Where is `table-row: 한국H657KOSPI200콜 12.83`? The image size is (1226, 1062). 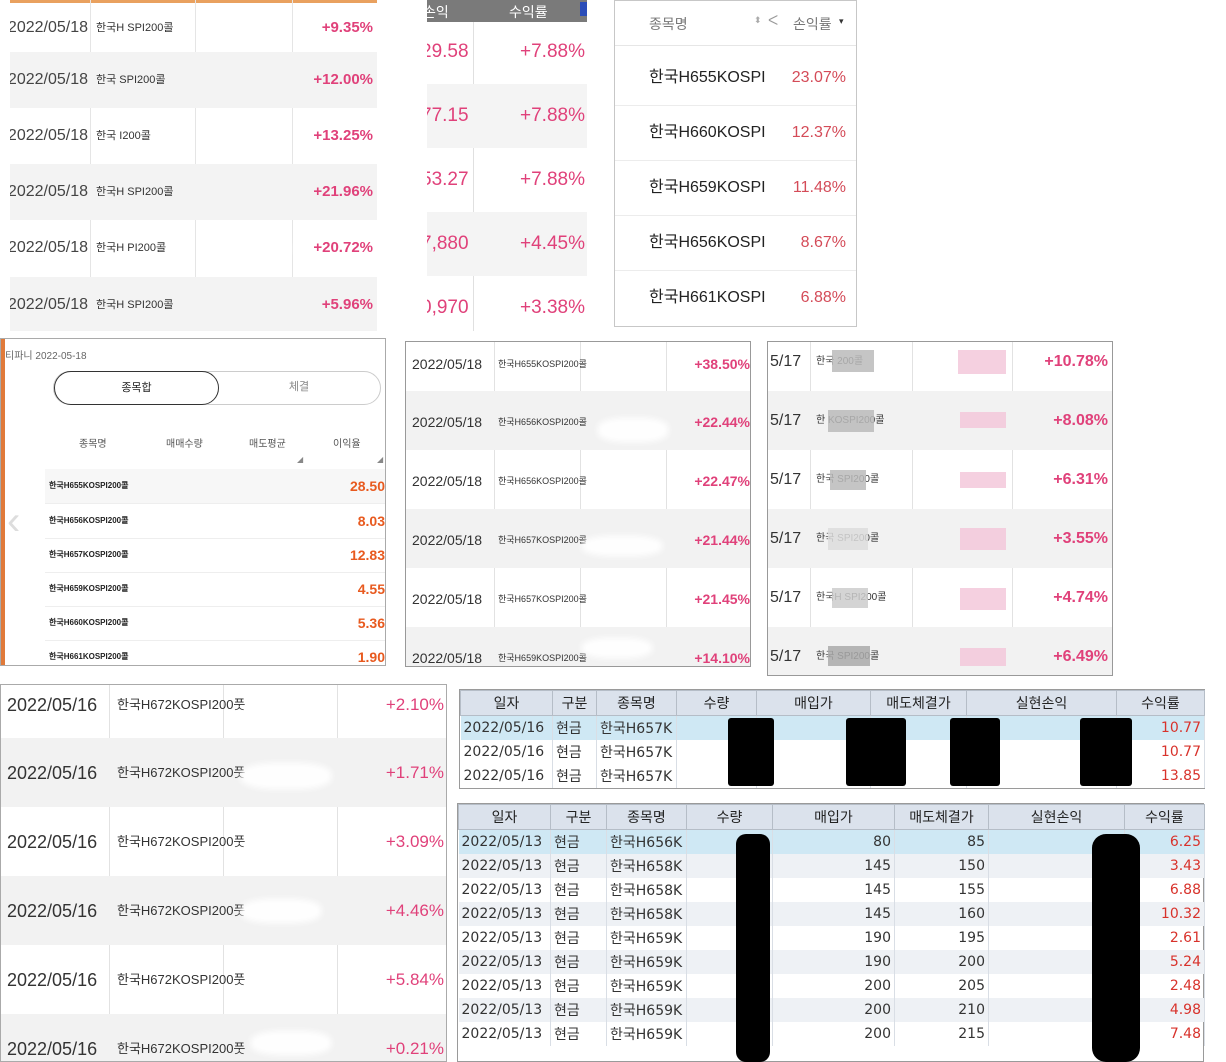
table-row: 한국H657KOSPI200콜 12.83 is located at coordinates (215, 555).